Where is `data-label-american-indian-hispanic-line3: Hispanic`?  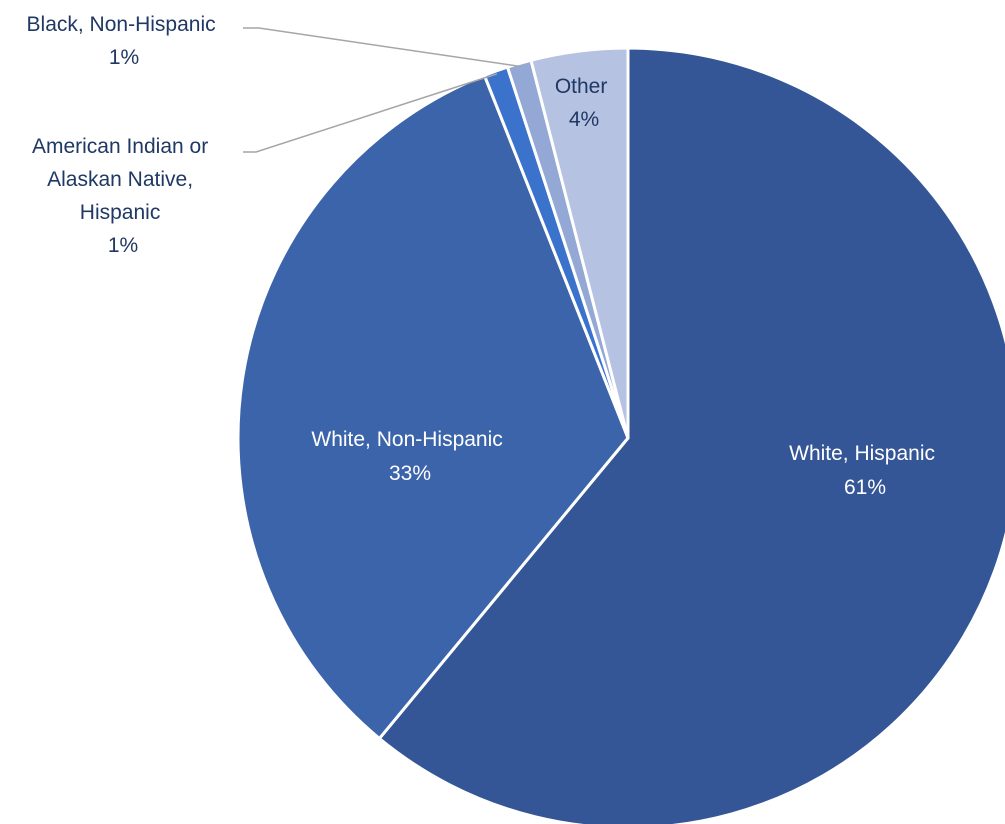
data-label-american-indian-hispanic-line3: Hispanic is located at coordinates (120, 212).